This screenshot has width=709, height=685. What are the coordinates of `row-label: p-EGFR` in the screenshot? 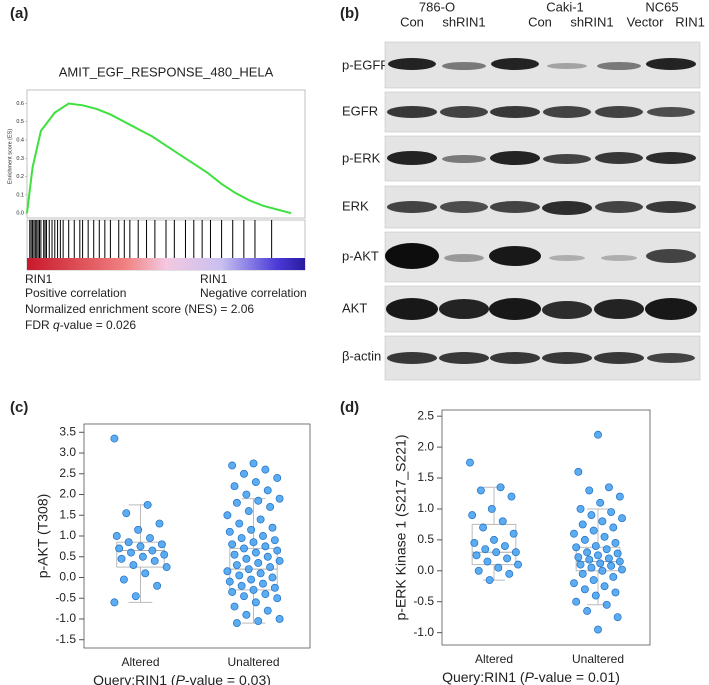 It's located at (366, 64).